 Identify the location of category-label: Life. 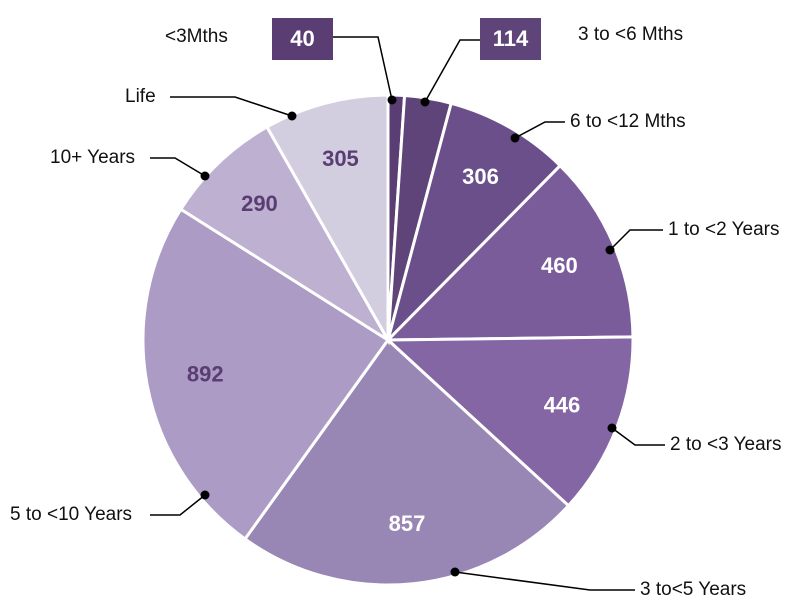
(140, 96).